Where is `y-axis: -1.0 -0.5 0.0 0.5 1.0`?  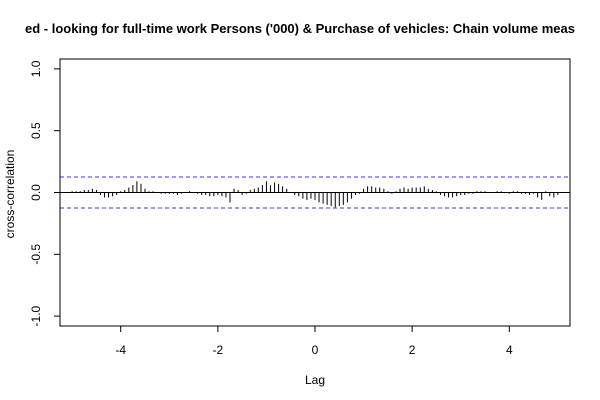 y-axis: -1.0 -0.5 0.0 0.5 1.0 is located at coordinates (45, 193).